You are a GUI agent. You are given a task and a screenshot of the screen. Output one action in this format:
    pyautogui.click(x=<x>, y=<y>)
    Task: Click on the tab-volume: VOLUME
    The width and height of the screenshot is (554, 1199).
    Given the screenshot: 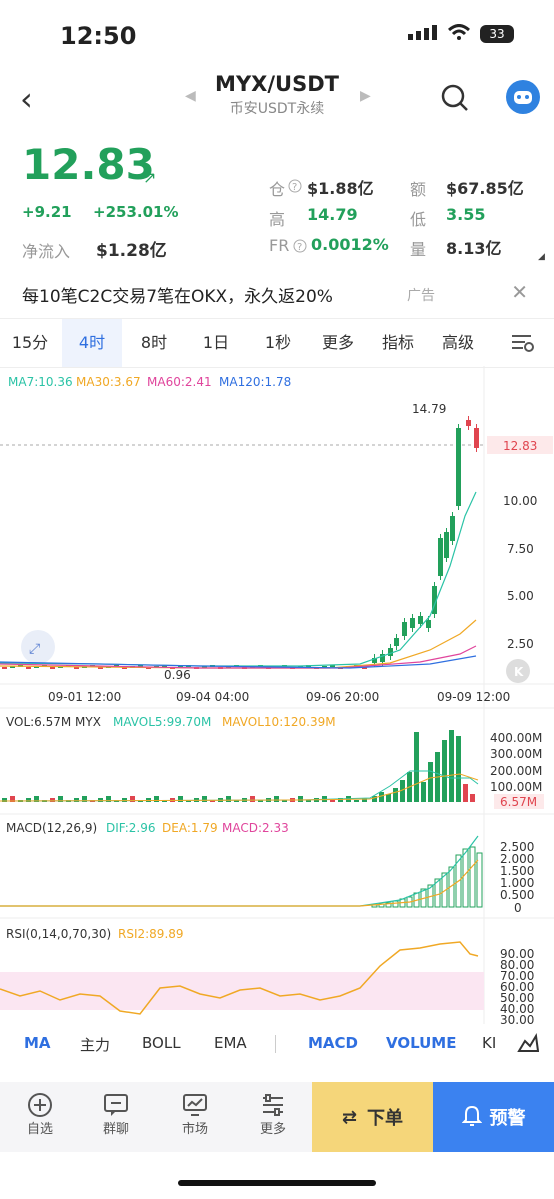 What is the action you would take?
    pyautogui.click(x=421, y=1043)
    